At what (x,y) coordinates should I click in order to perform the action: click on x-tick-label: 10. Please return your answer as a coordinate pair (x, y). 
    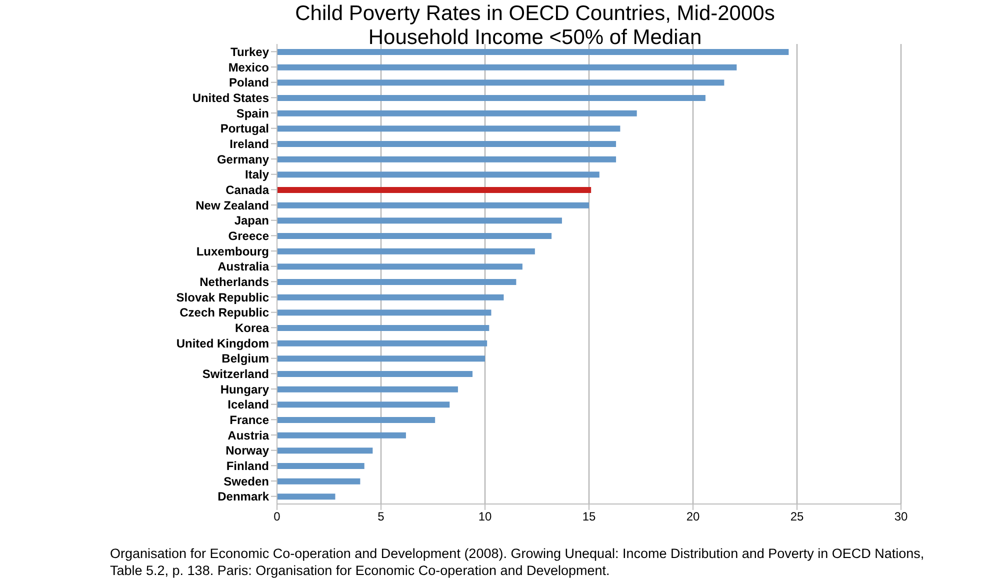
    Looking at the image, I should click on (485, 517).